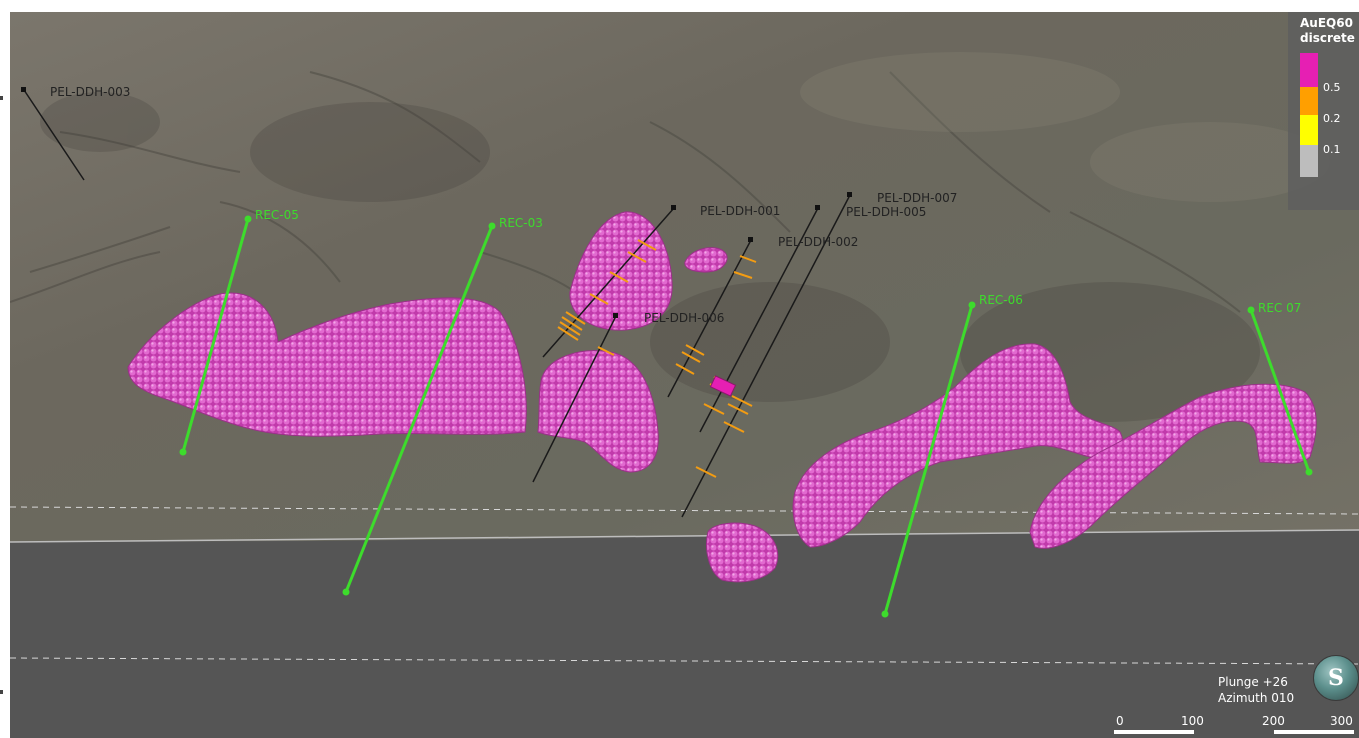  Describe the element at coordinates (327, 364) in the screenshot. I see `orebody-west` at that location.